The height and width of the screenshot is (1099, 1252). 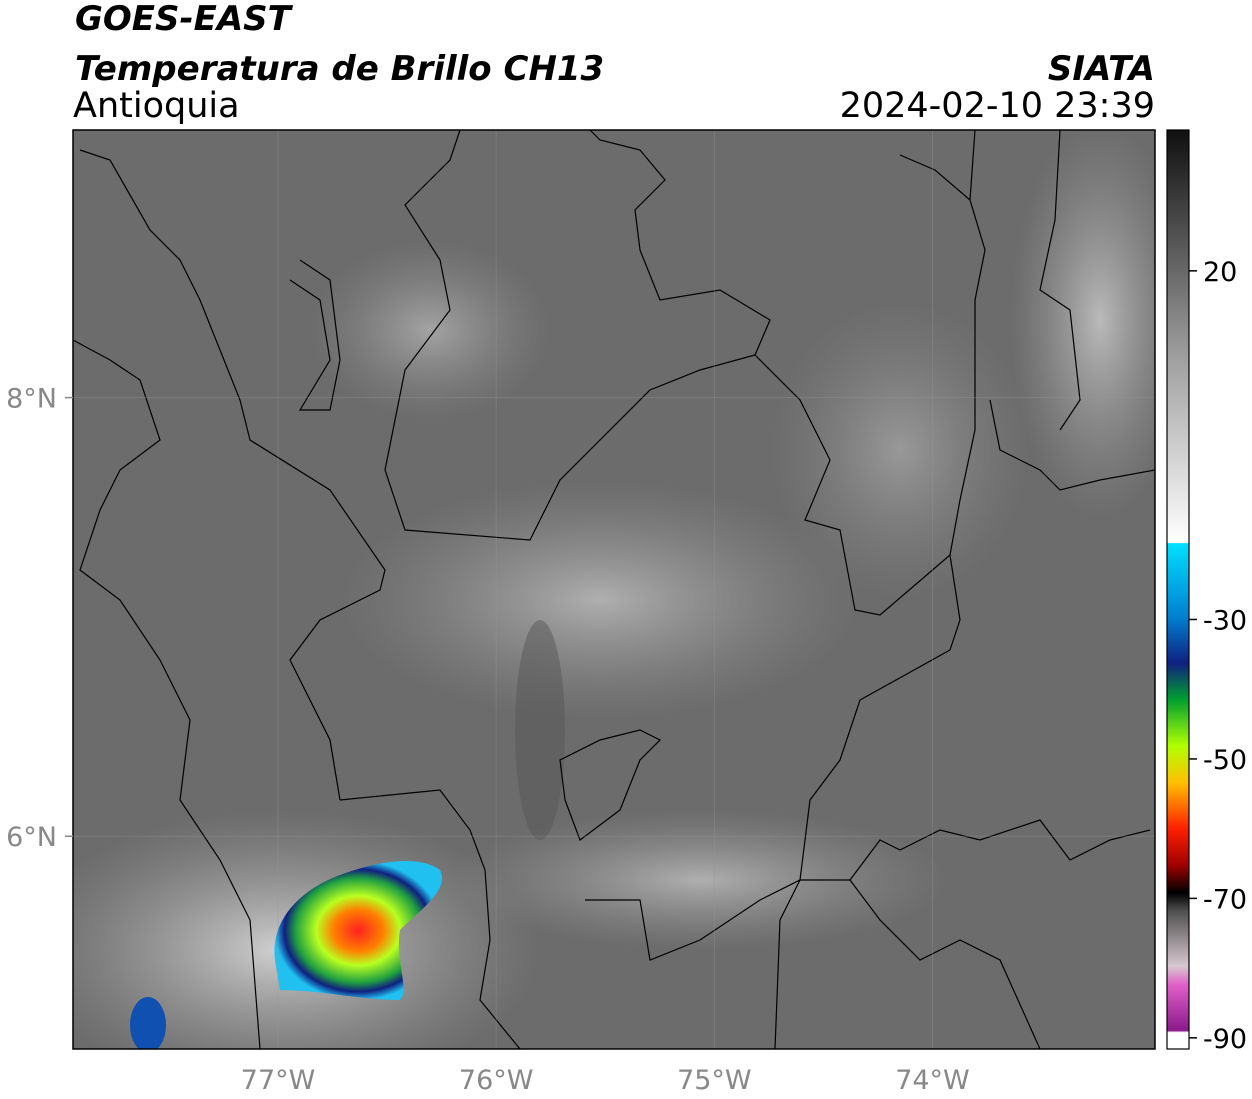 What do you see at coordinates (1225, 899) in the screenshot?
I see `colorbar-label: -70` at bounding box center [1225, 899].